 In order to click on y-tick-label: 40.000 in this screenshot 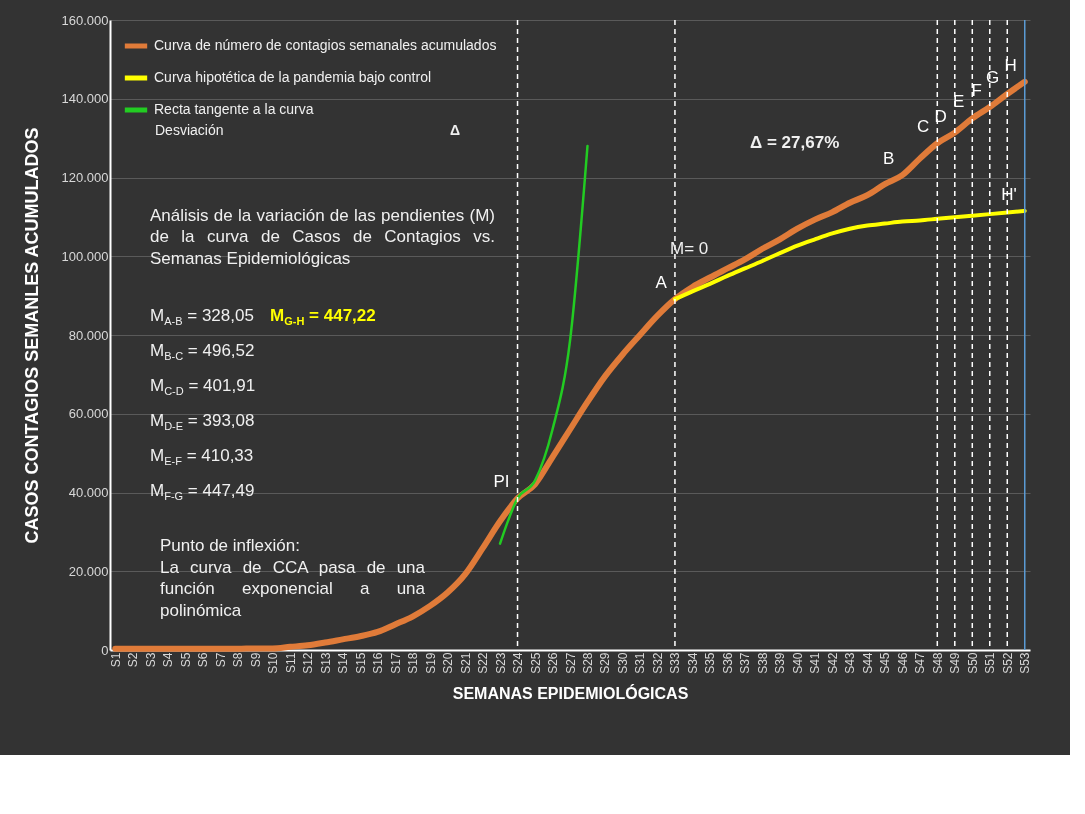, I will do `click(88, 492)`.